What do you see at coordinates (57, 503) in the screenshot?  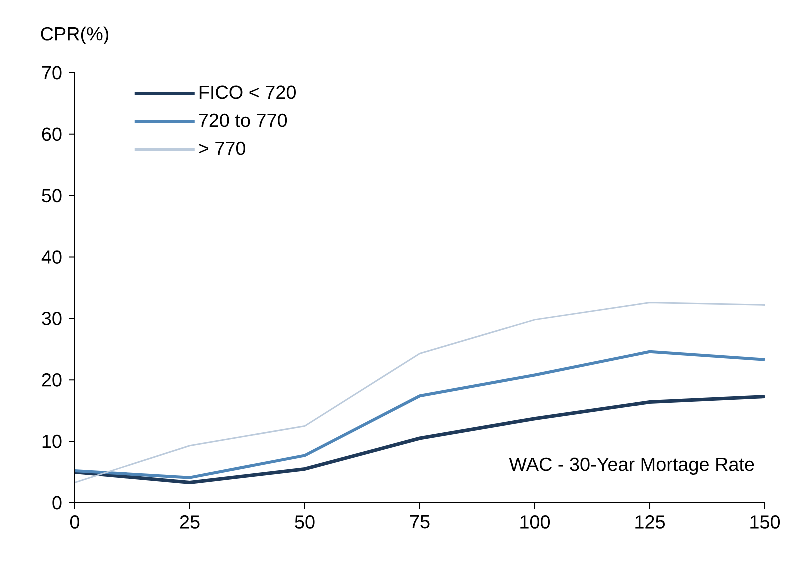 I see `y-tick-label: 0` at bounding box center [57, 503].